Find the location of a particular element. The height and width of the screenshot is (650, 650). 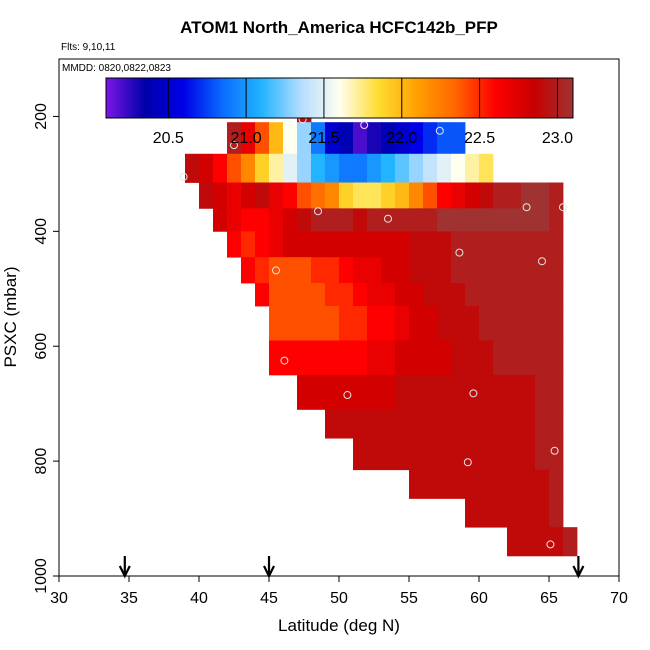

colorbar is located at coordinates (339, 98).